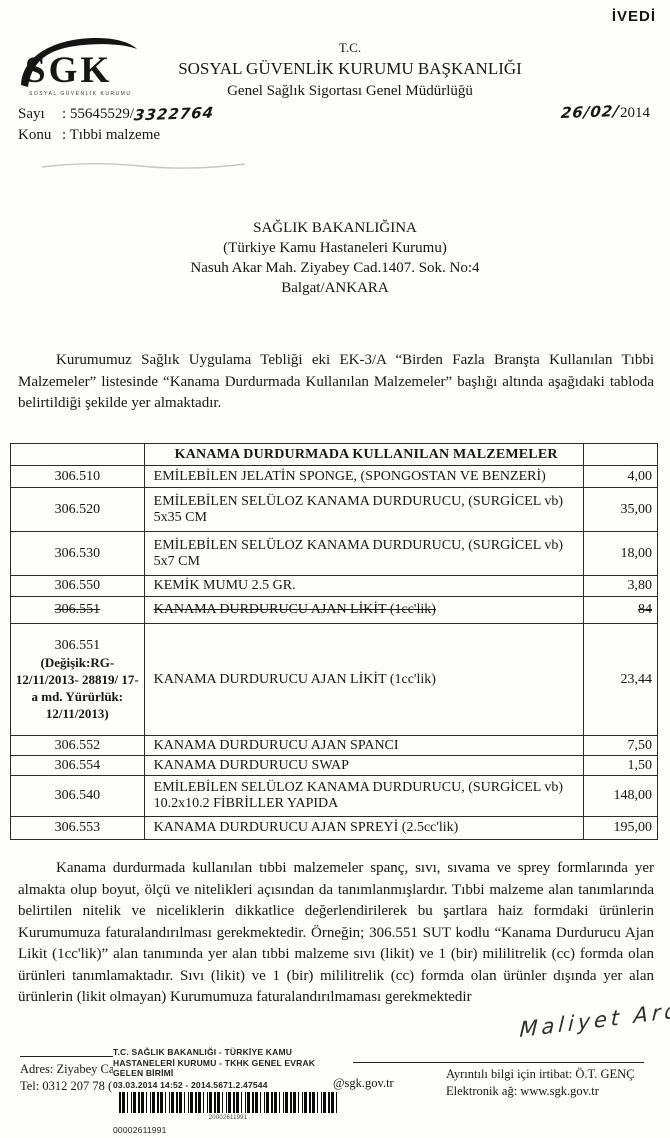 The image size is (670, 1138). Describe the element at coordinates (620, 454) in the screenshot. I see `header-price-cell` at that location.